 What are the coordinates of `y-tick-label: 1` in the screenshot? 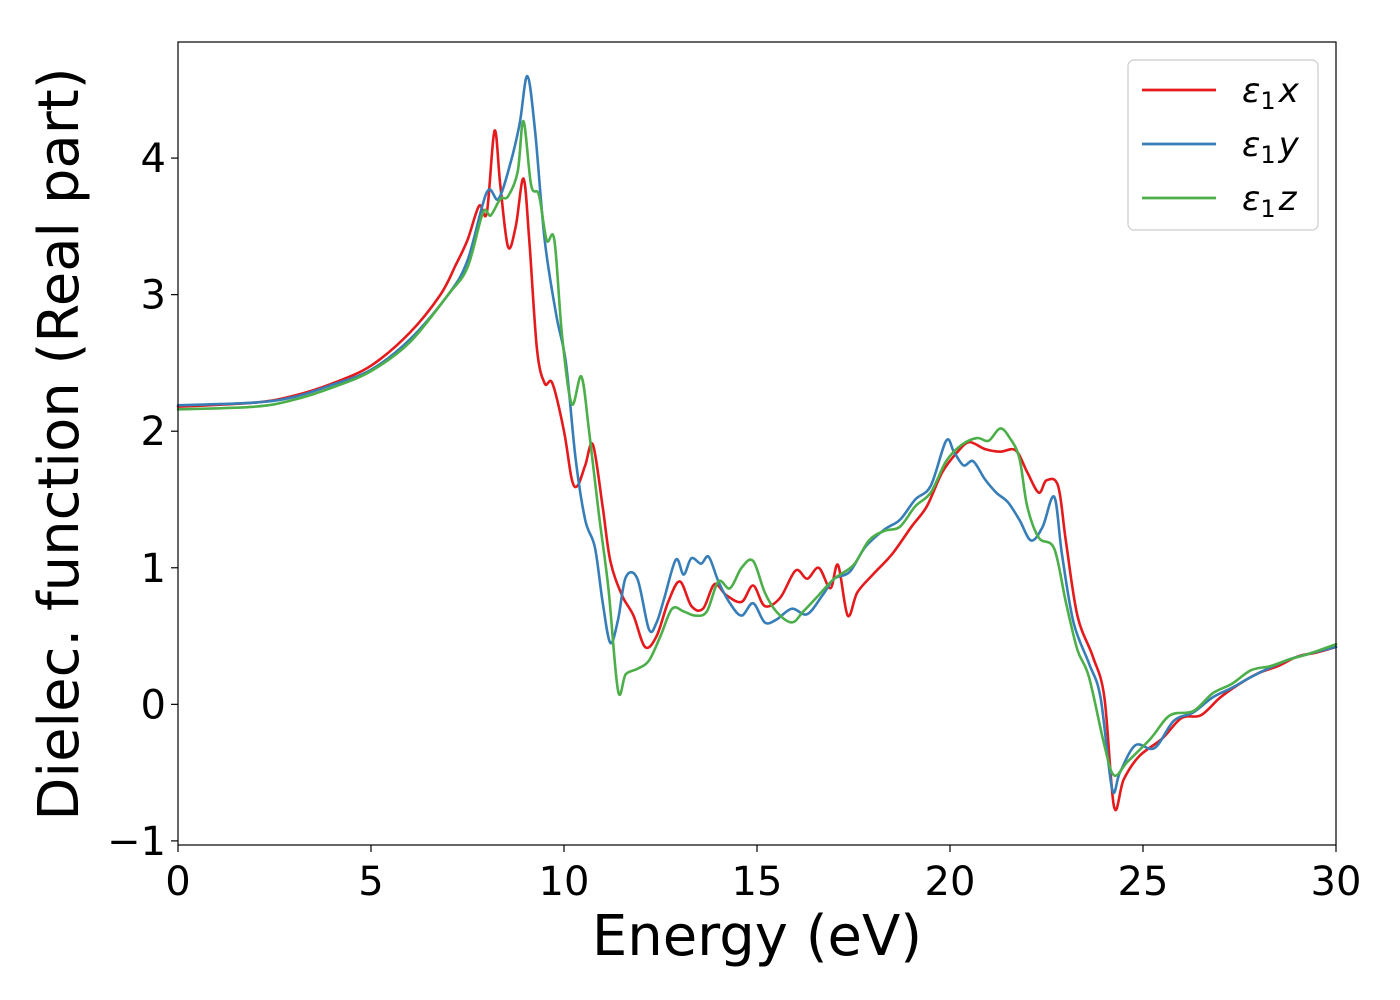 It's located at (153, 569).